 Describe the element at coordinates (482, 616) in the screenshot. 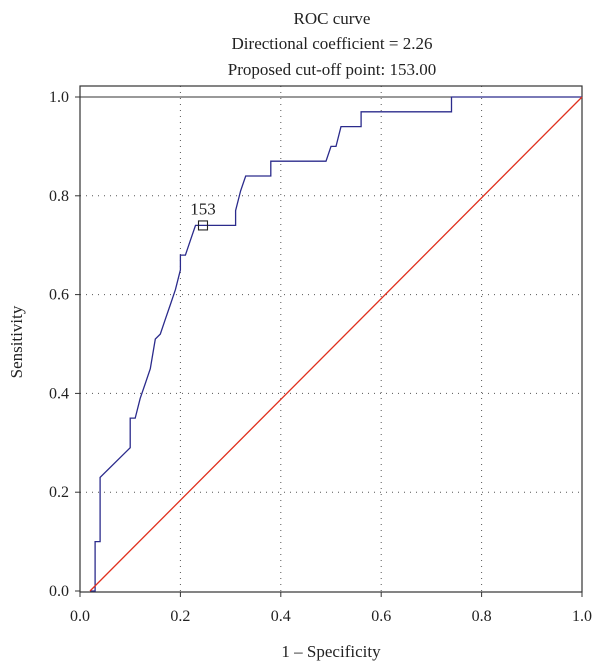

I see `x-tick-label: 0.8` at that location.